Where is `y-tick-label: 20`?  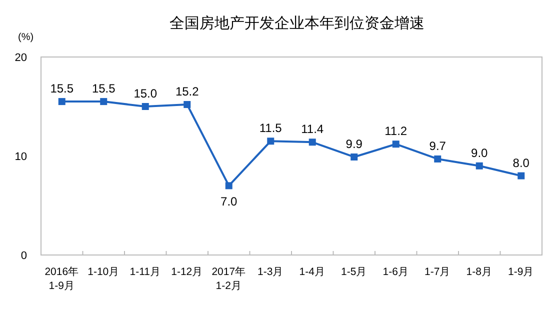 y-tick-label: 20 is located at coordinates (20, 58).